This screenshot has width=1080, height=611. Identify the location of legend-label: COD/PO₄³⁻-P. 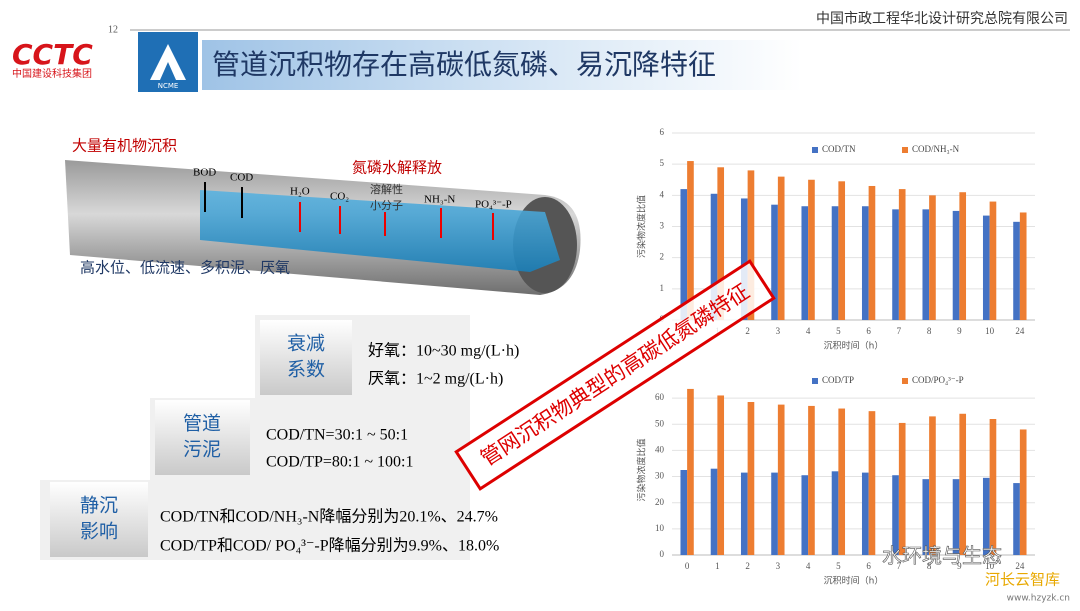
(938, 380).